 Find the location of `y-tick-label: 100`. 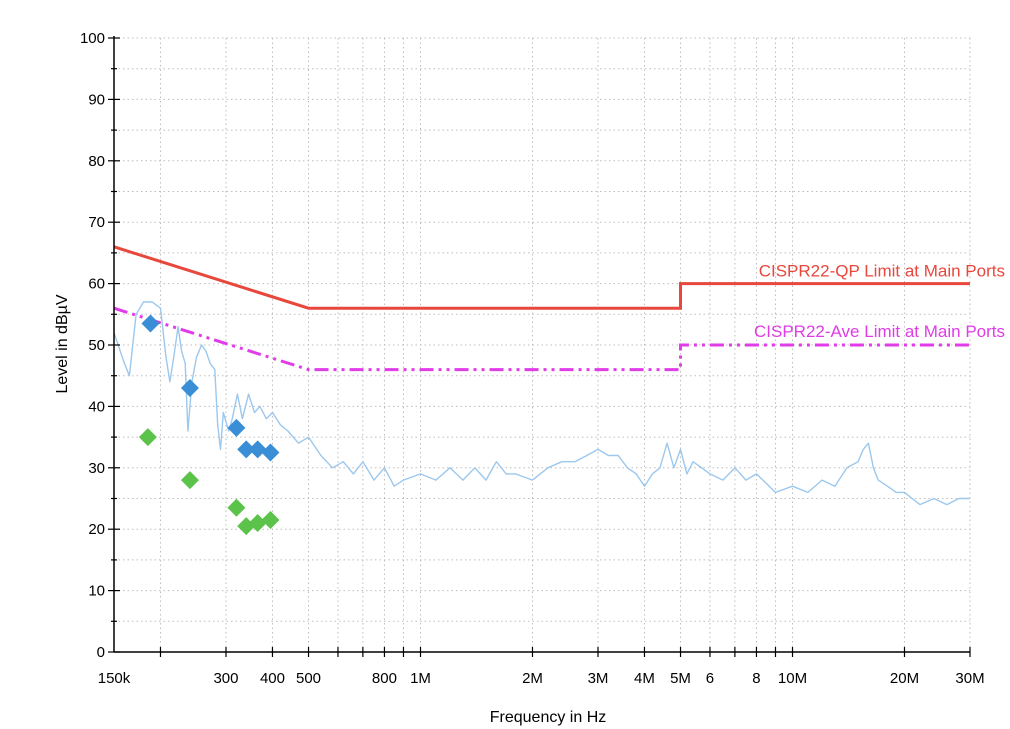

y-tick-label: 100 is located at coordinates (92, 38).